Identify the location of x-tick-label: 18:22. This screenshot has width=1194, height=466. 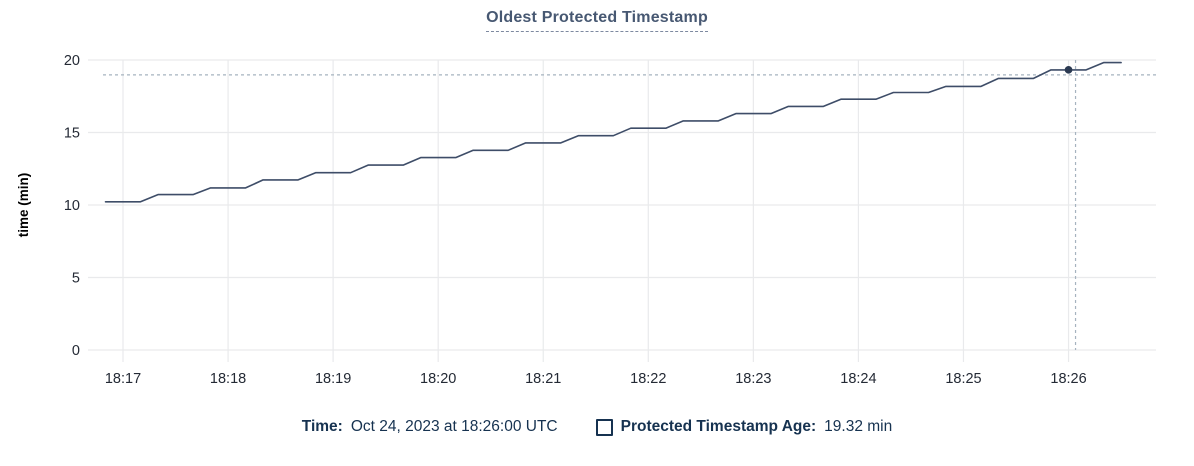
(648, 379).